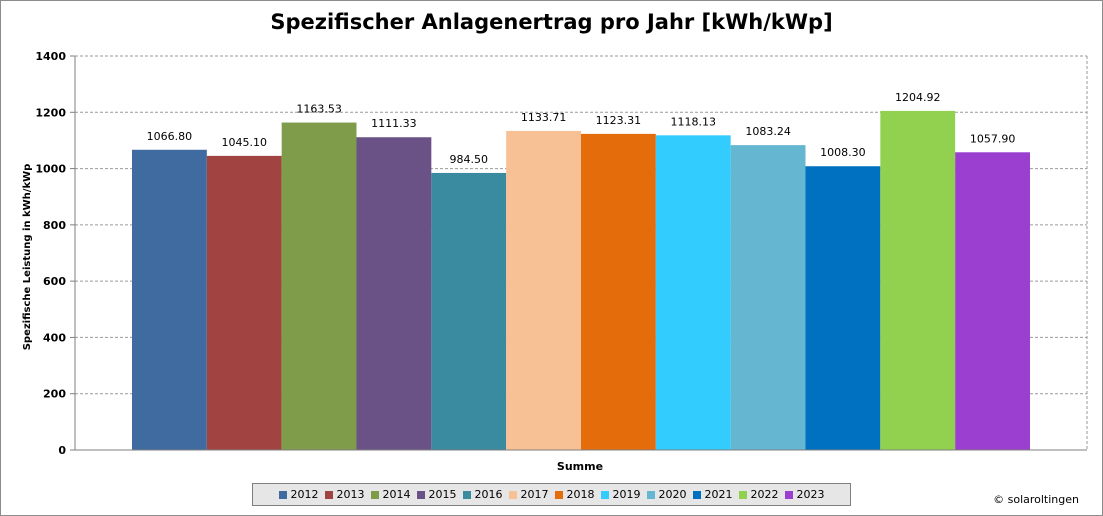  What do you see at coordinates (62, 450) in the screenshot?
I see `y-tick-label: 0` at bounding box center [62, 450].